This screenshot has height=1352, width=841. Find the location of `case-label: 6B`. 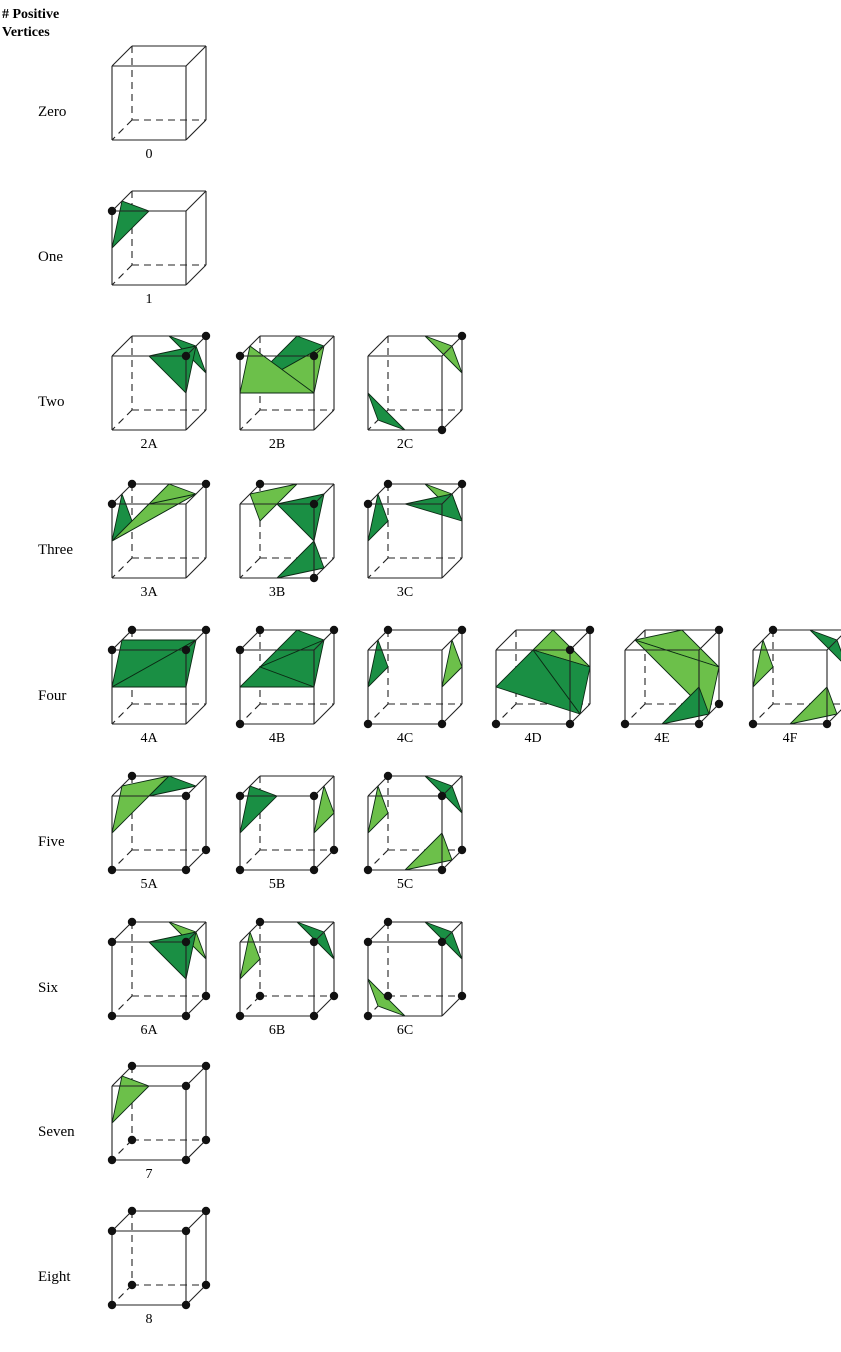

case-label: 6B is located at coordinates (277, 1030).